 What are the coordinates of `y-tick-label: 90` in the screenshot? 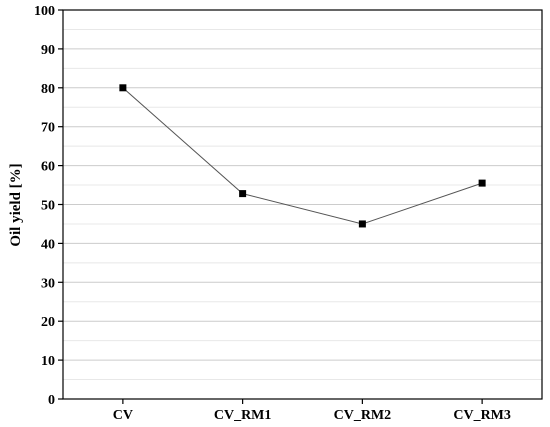 It's located at (48, 50).